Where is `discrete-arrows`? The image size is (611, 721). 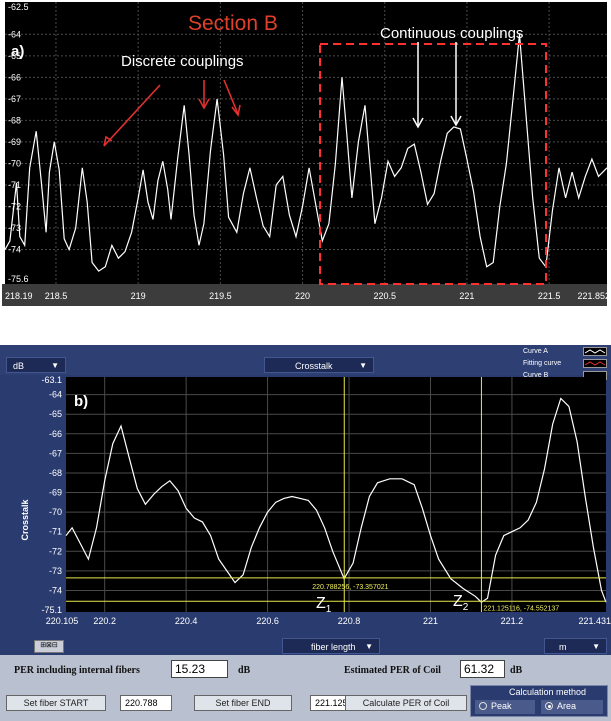
discrete-arrows is located at coordinates (172, 113).